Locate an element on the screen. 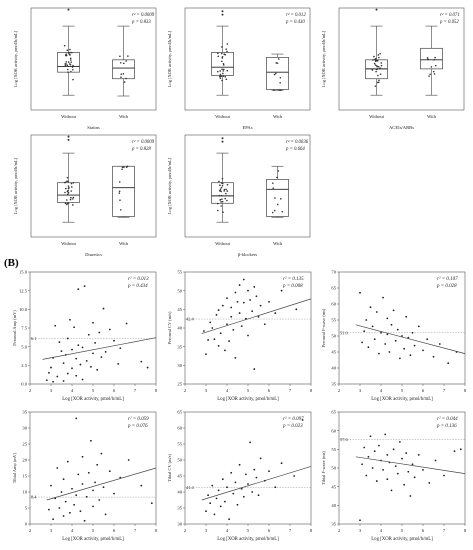 This screenshot has width=473, height=550. x-axis-label: Log [XOR activity, pmol/h/mL] is located at coordinates (93, 539).